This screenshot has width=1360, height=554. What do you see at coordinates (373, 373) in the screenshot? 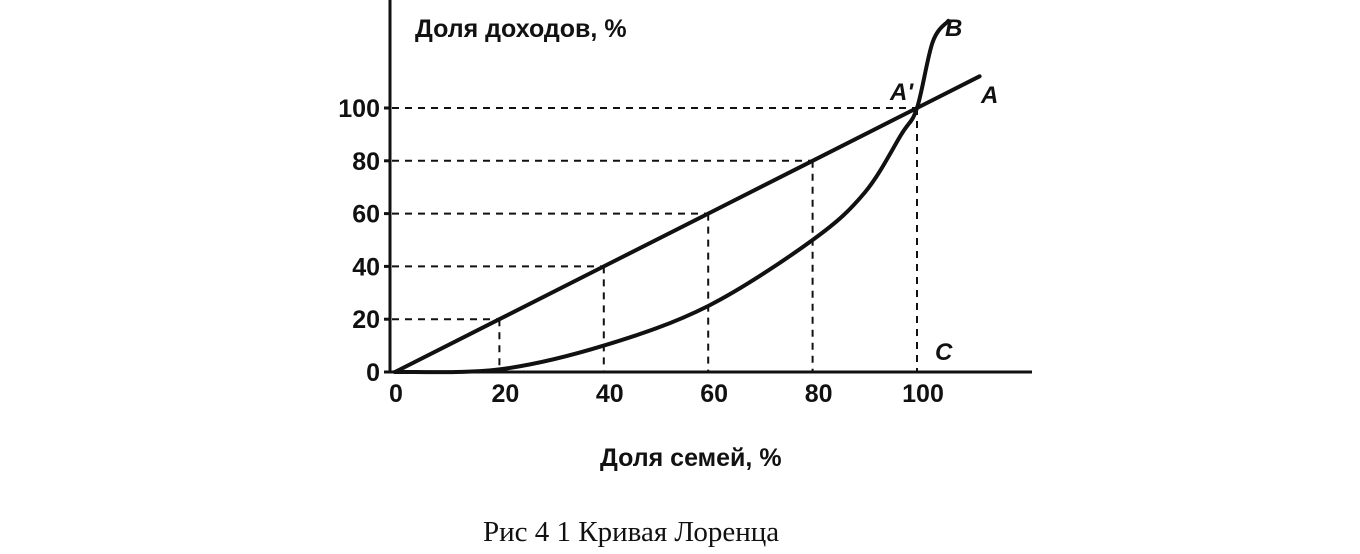
I see `y-tick-label: 0` at bounding box center [373, 373].